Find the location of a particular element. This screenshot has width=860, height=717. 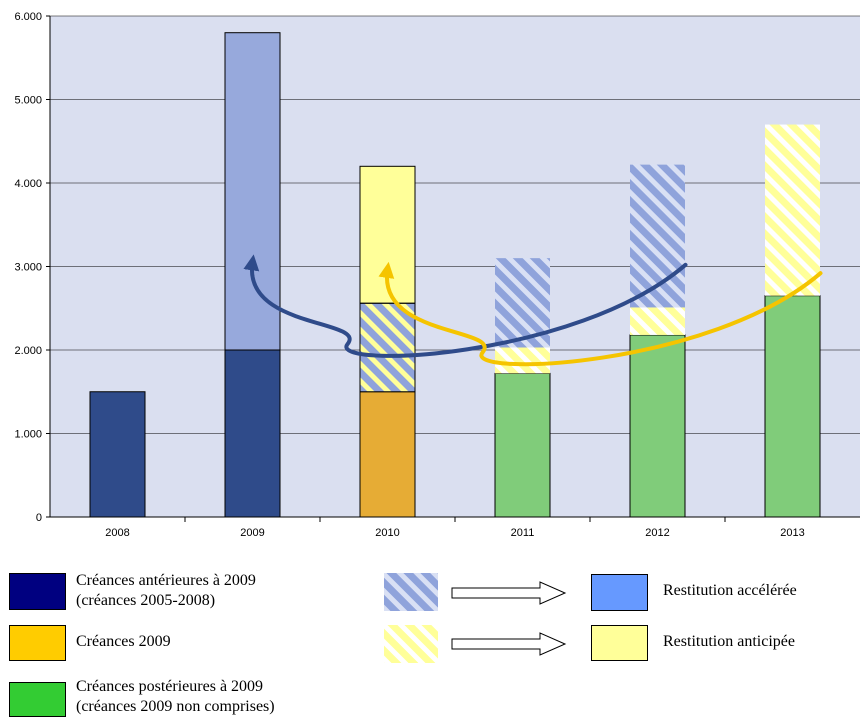

y-tick-label: 6.000 is located at coordinates (28, 17).